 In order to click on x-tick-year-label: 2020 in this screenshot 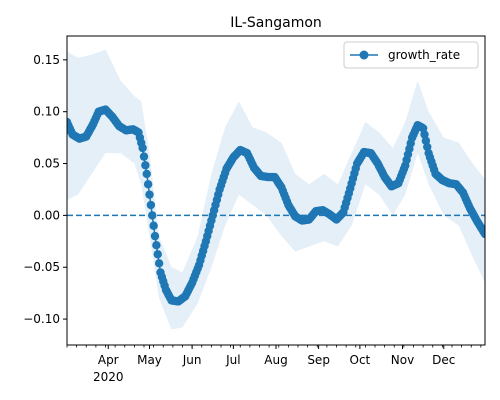, I will do `click(108, 377)`.